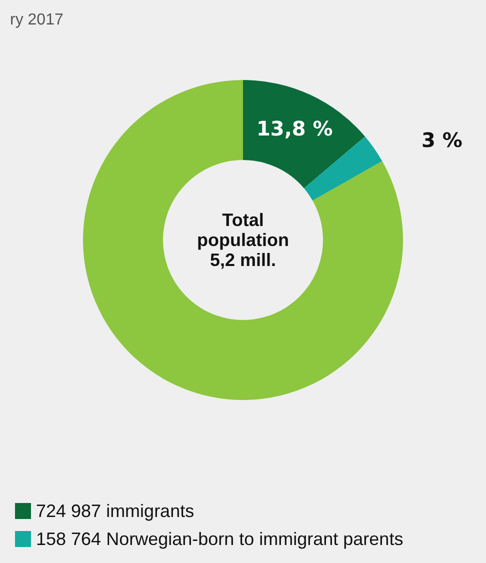 The height and width of the screenshot is (563, 486). Describe the element at coordinates (115, 511) in the screenshot. I see `legend-label: 724 987 immigrants` at that location.